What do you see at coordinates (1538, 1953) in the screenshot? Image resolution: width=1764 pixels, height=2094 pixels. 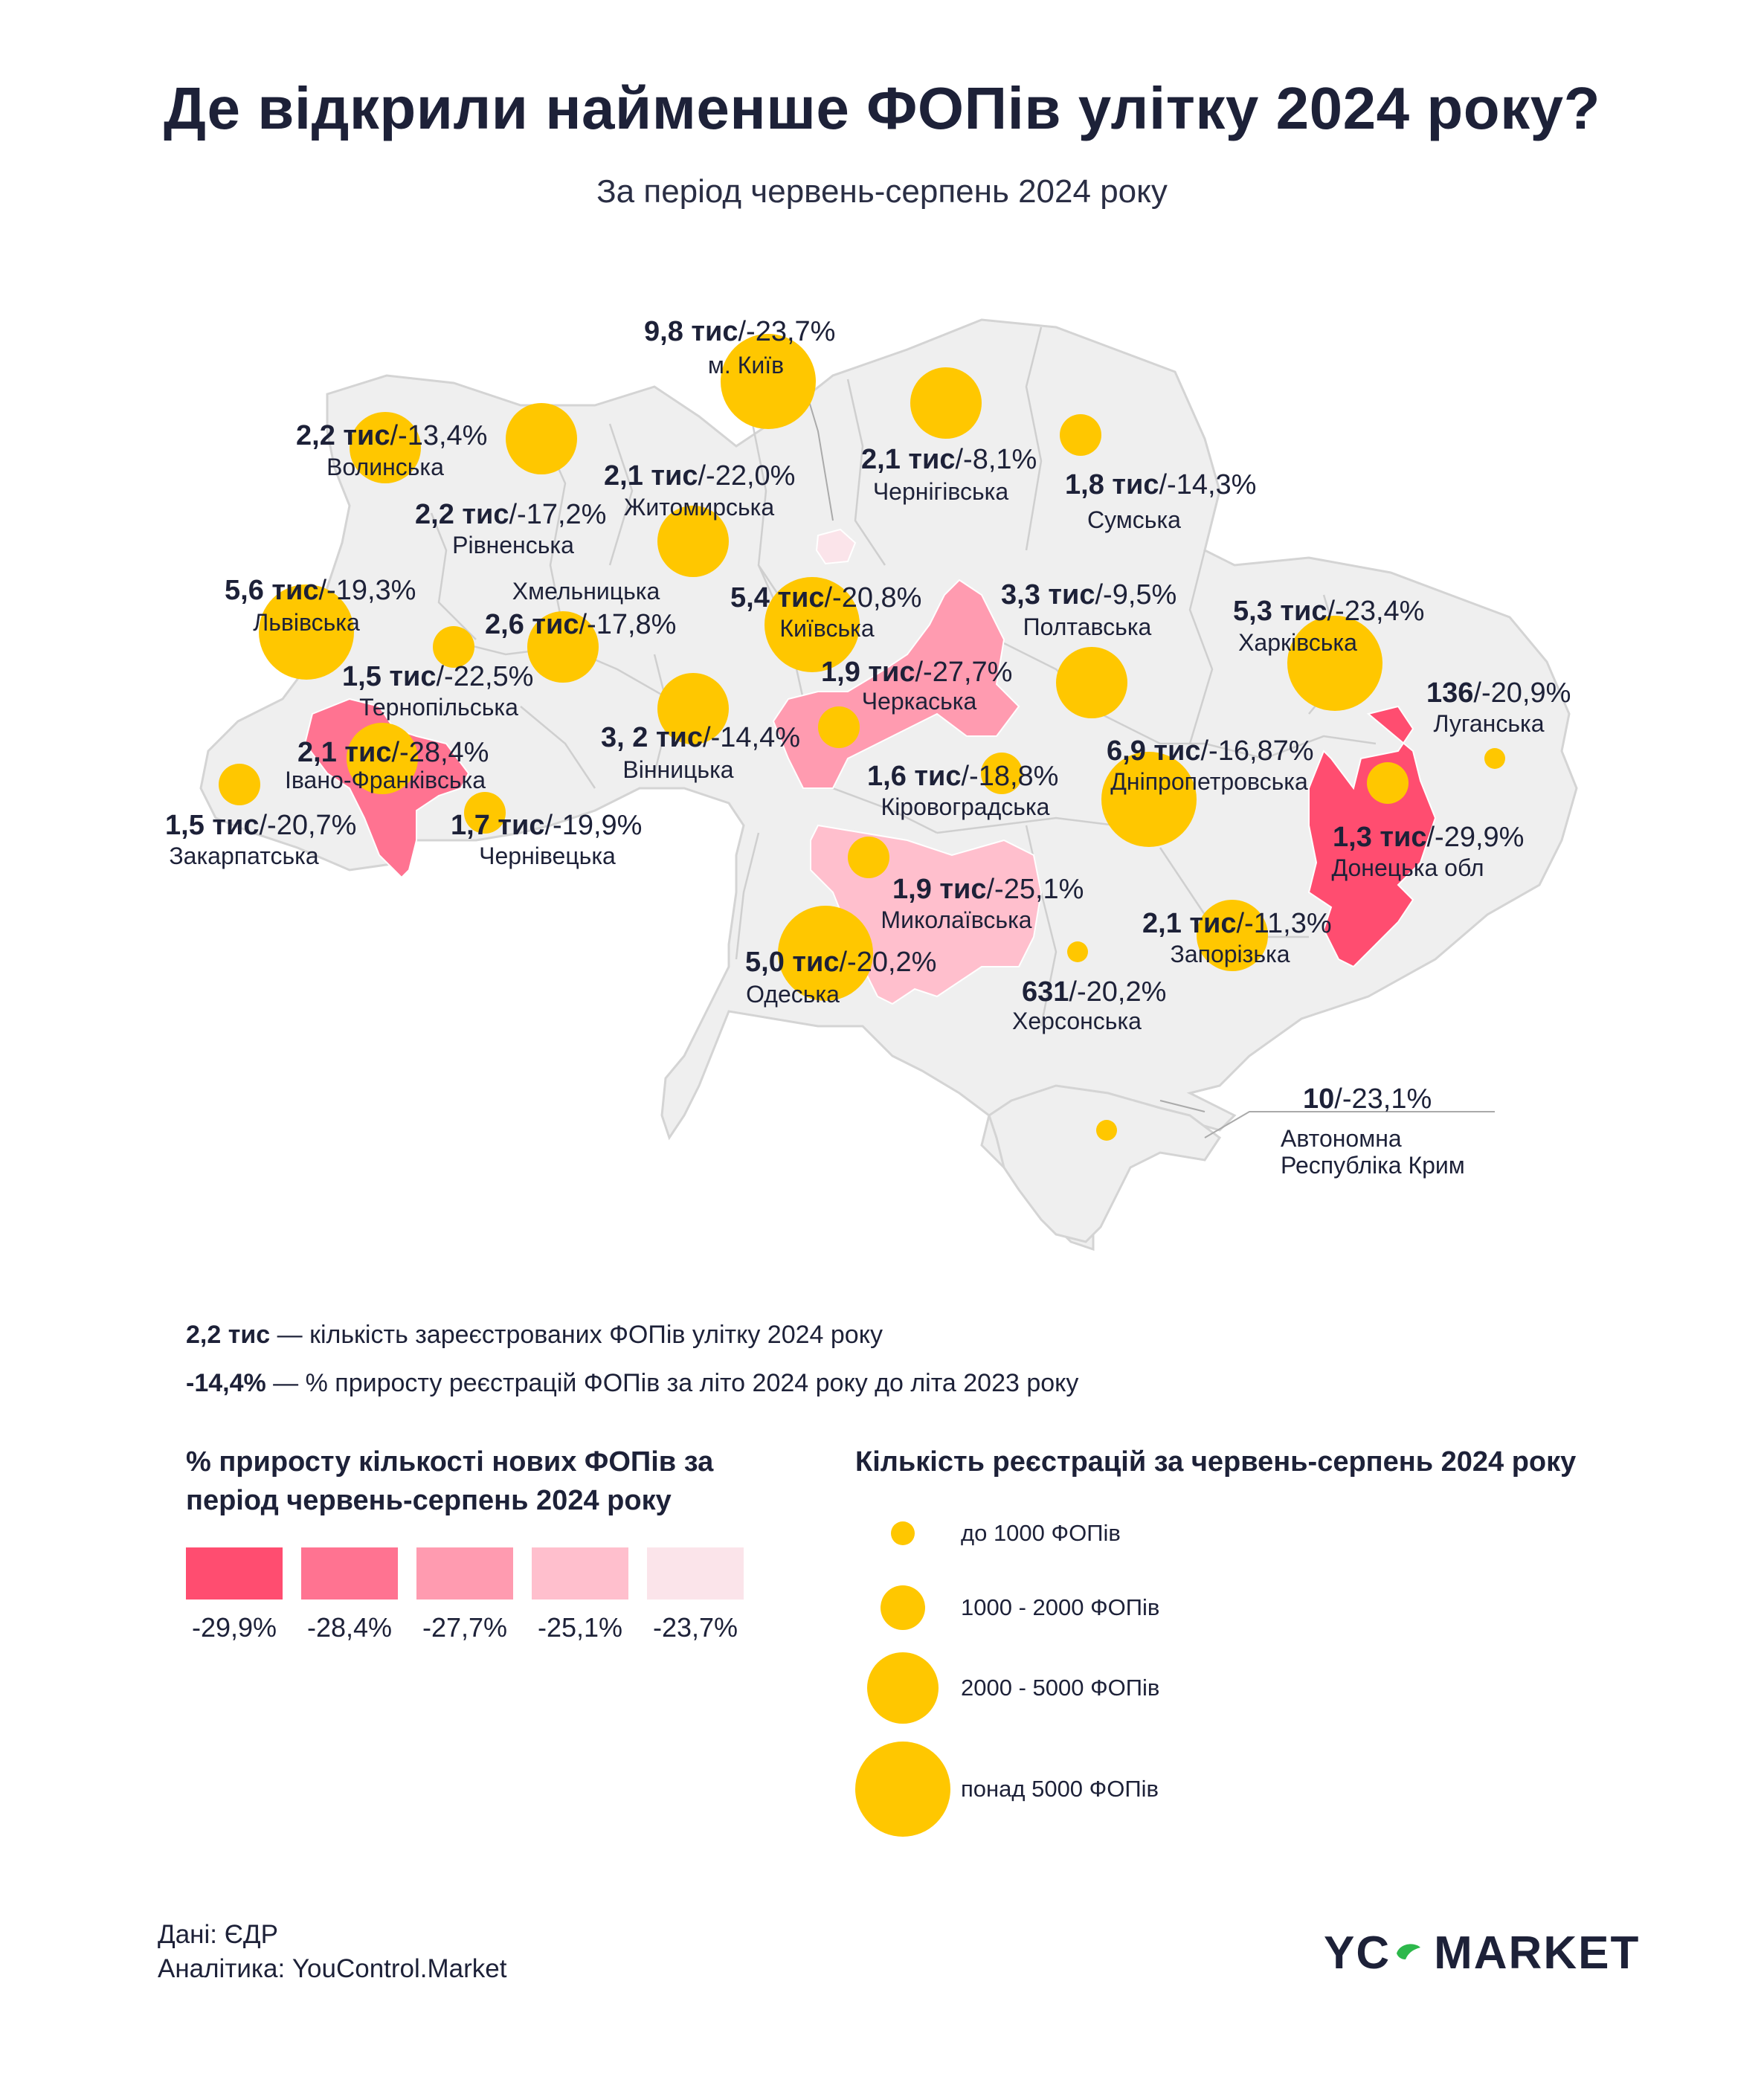 I see `brand-logo-right: MARKET` at bounding box center [1538, 1953].